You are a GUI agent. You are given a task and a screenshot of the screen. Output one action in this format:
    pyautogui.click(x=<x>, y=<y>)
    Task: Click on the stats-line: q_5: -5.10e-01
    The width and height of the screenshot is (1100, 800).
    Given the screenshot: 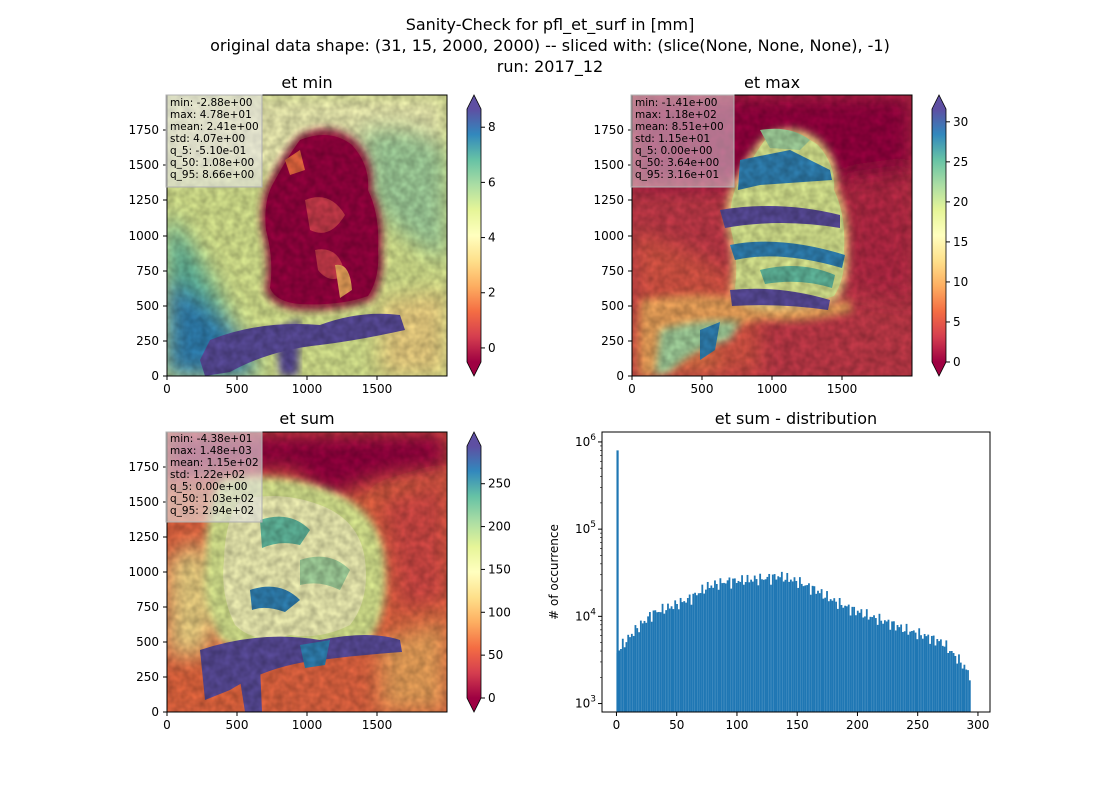 What is the action you would take?
    pyautogui.click(x=208, y=151)
    